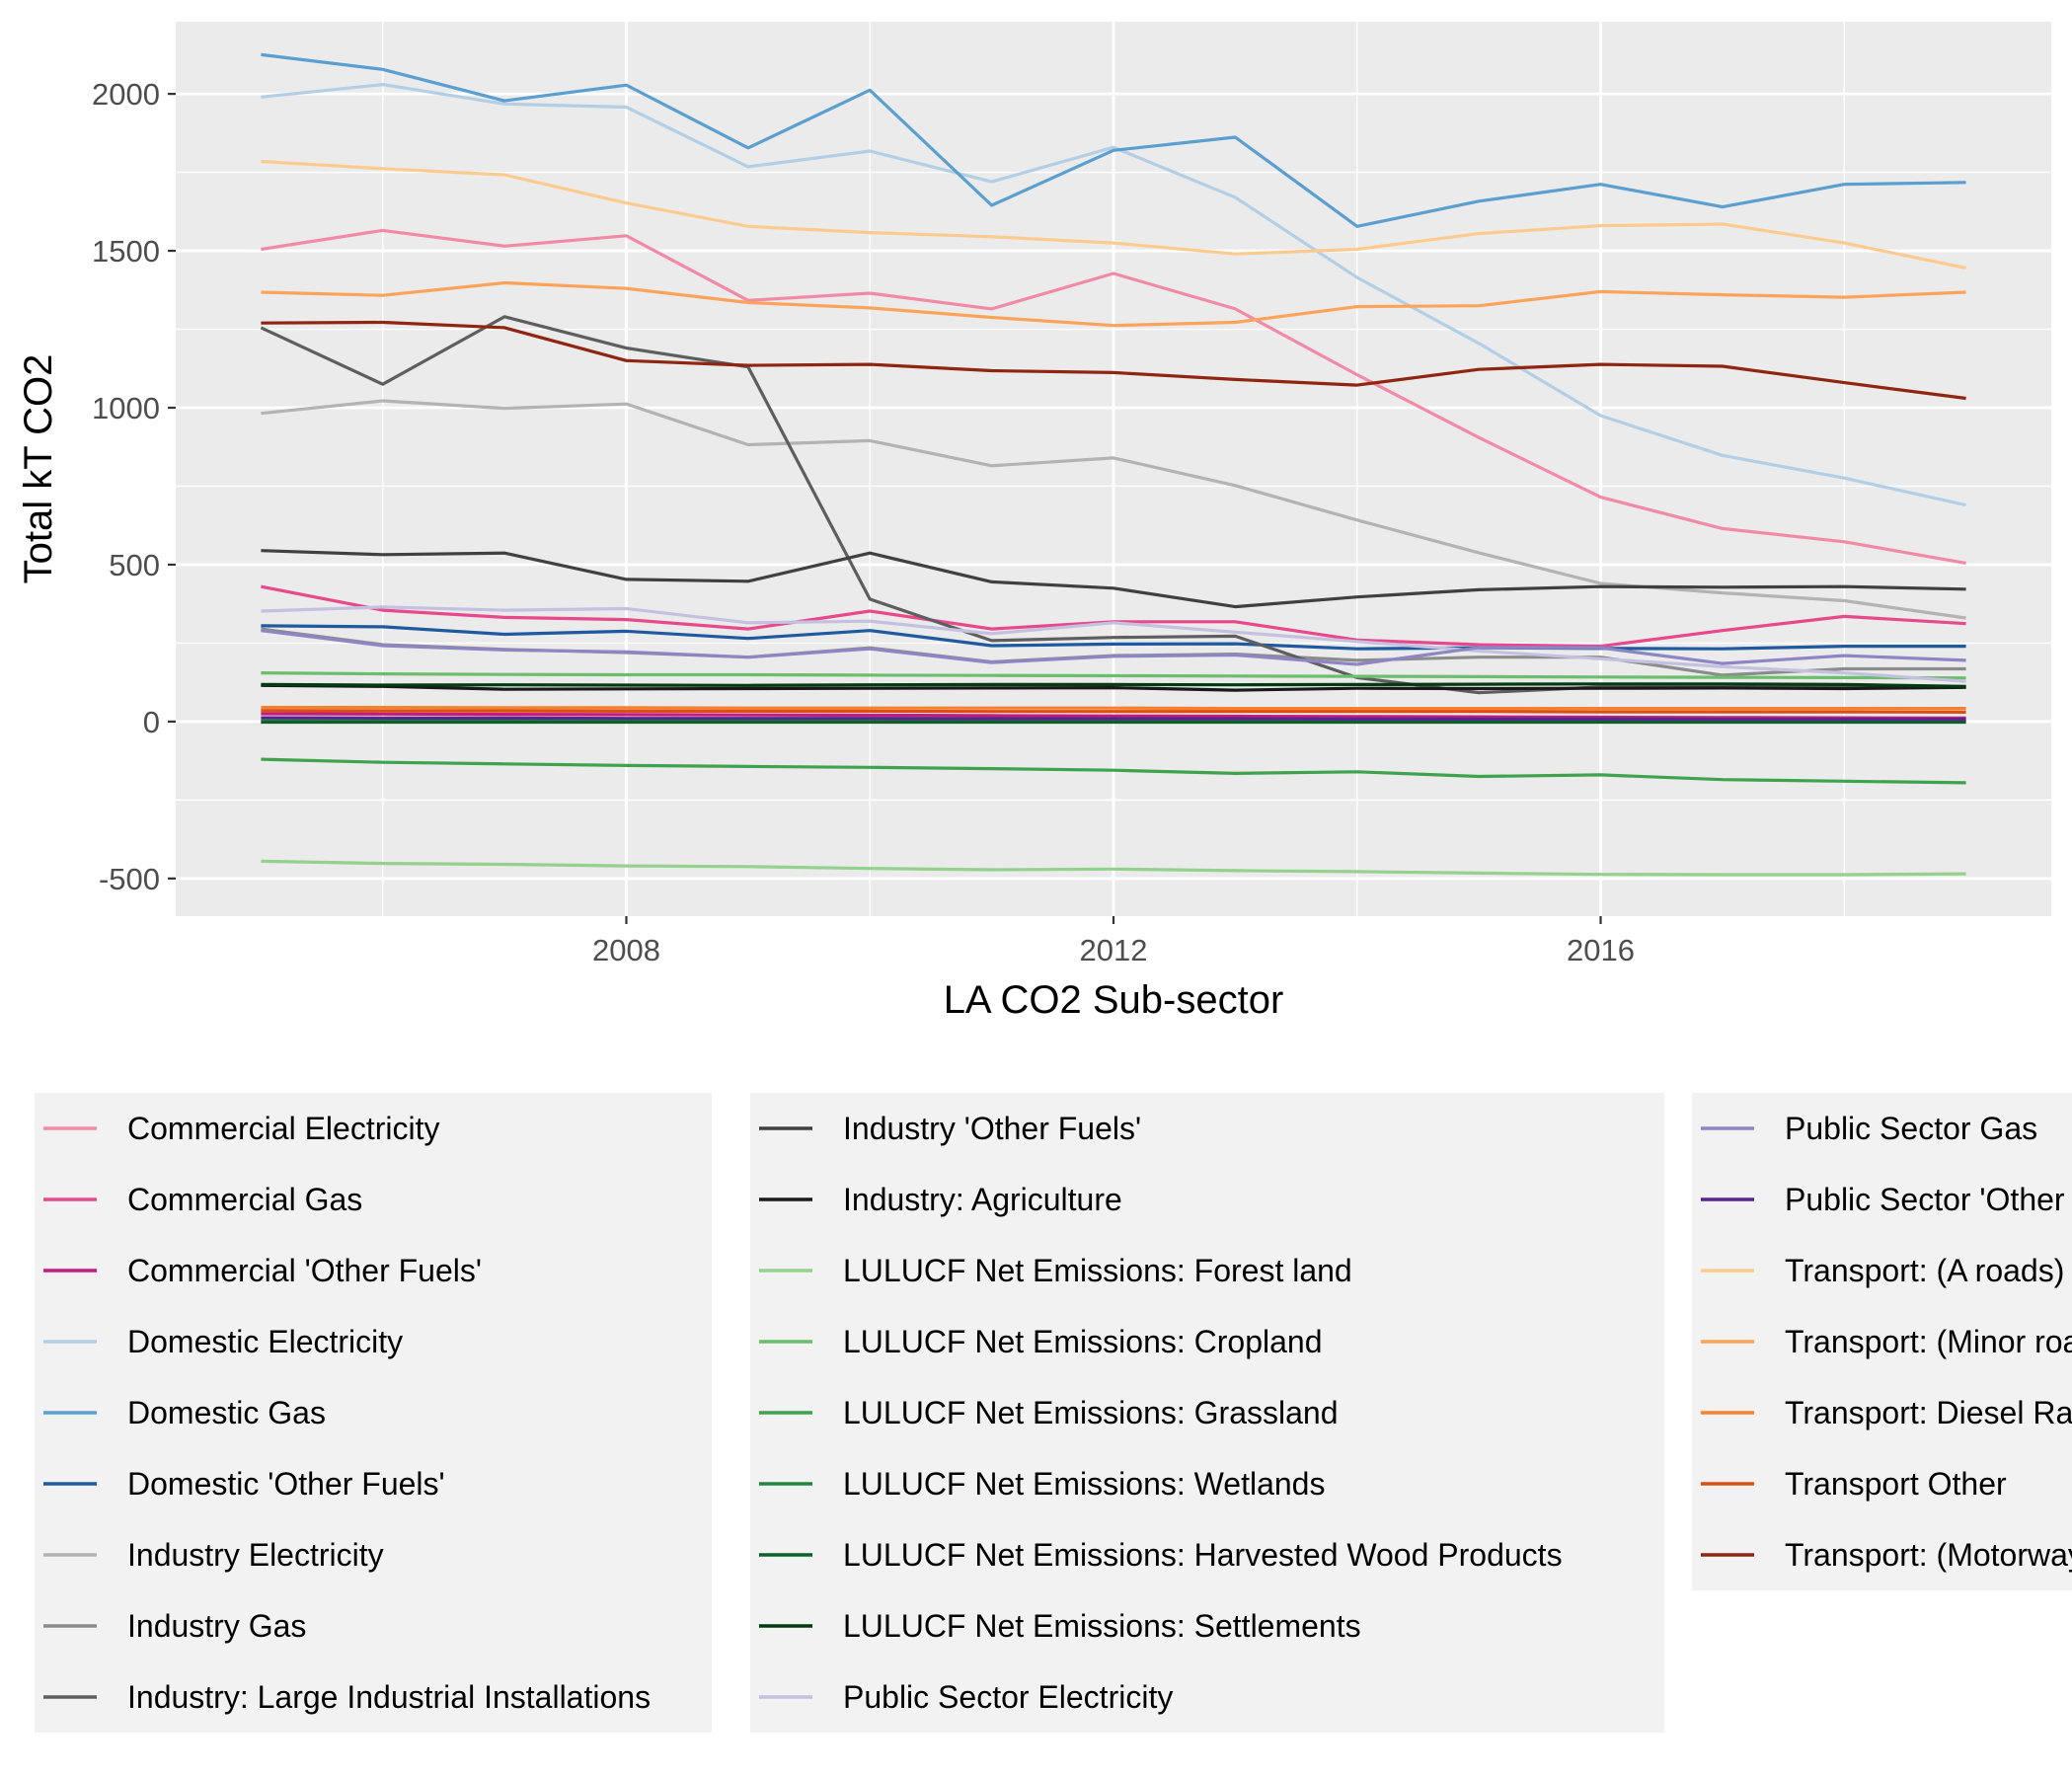 The width and height of the screenshot is (2072, 1776). I want to click on y-axis-title: Total kT CO2, so click(38, 469).